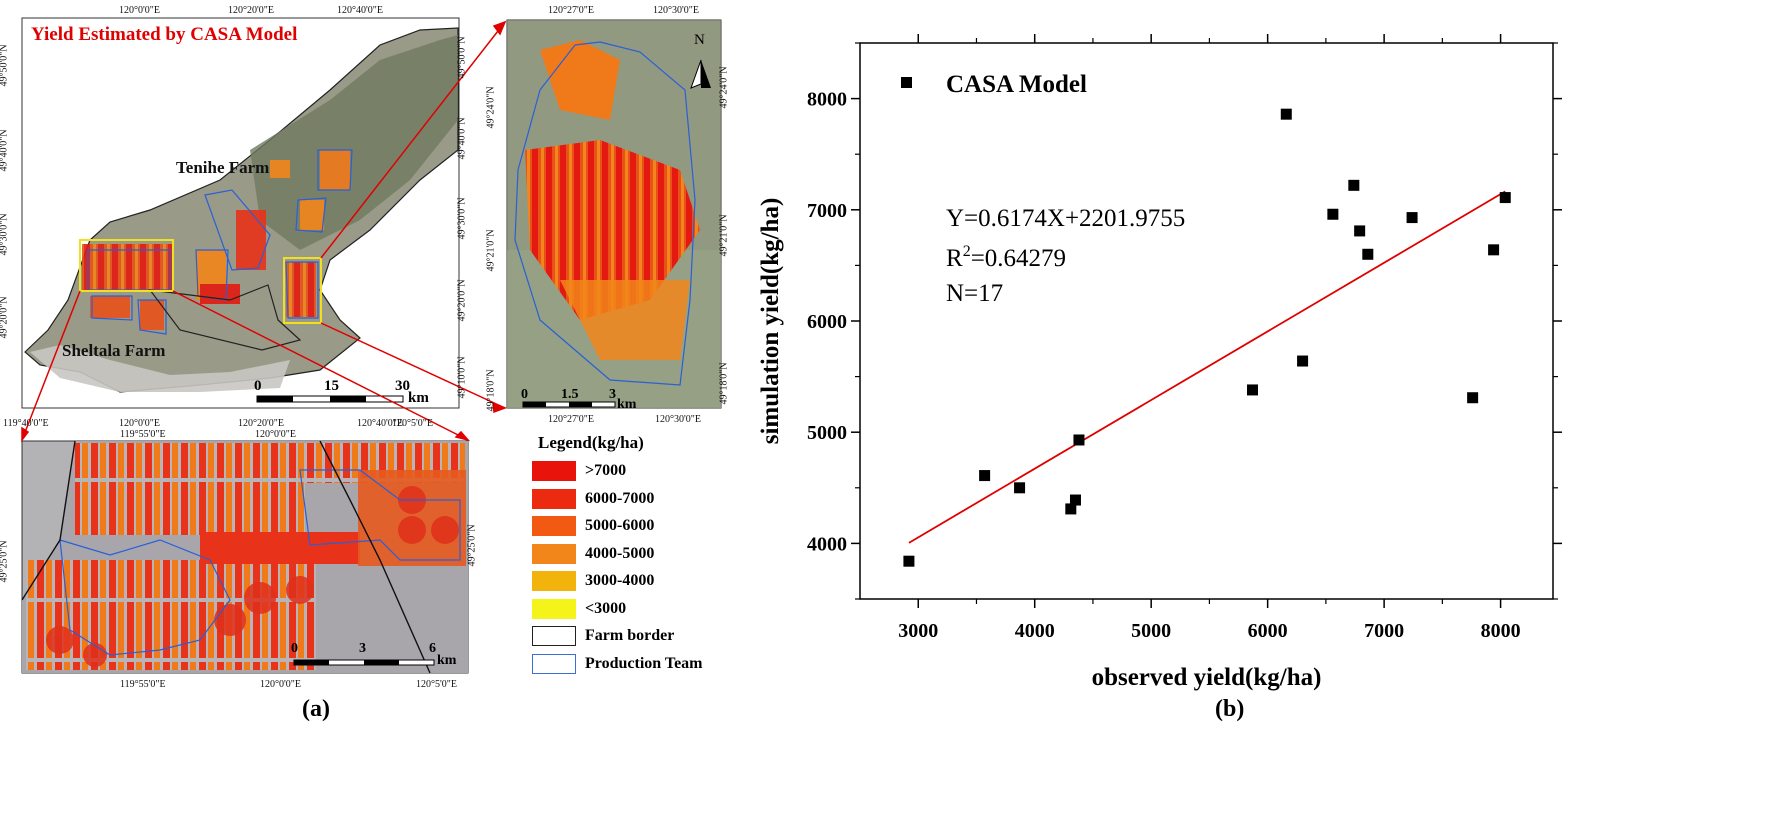  What do you see at coordinates (606, 470) in the screenshot?
I see `legend-item-label: >7000` at bounding box center [606, 470].